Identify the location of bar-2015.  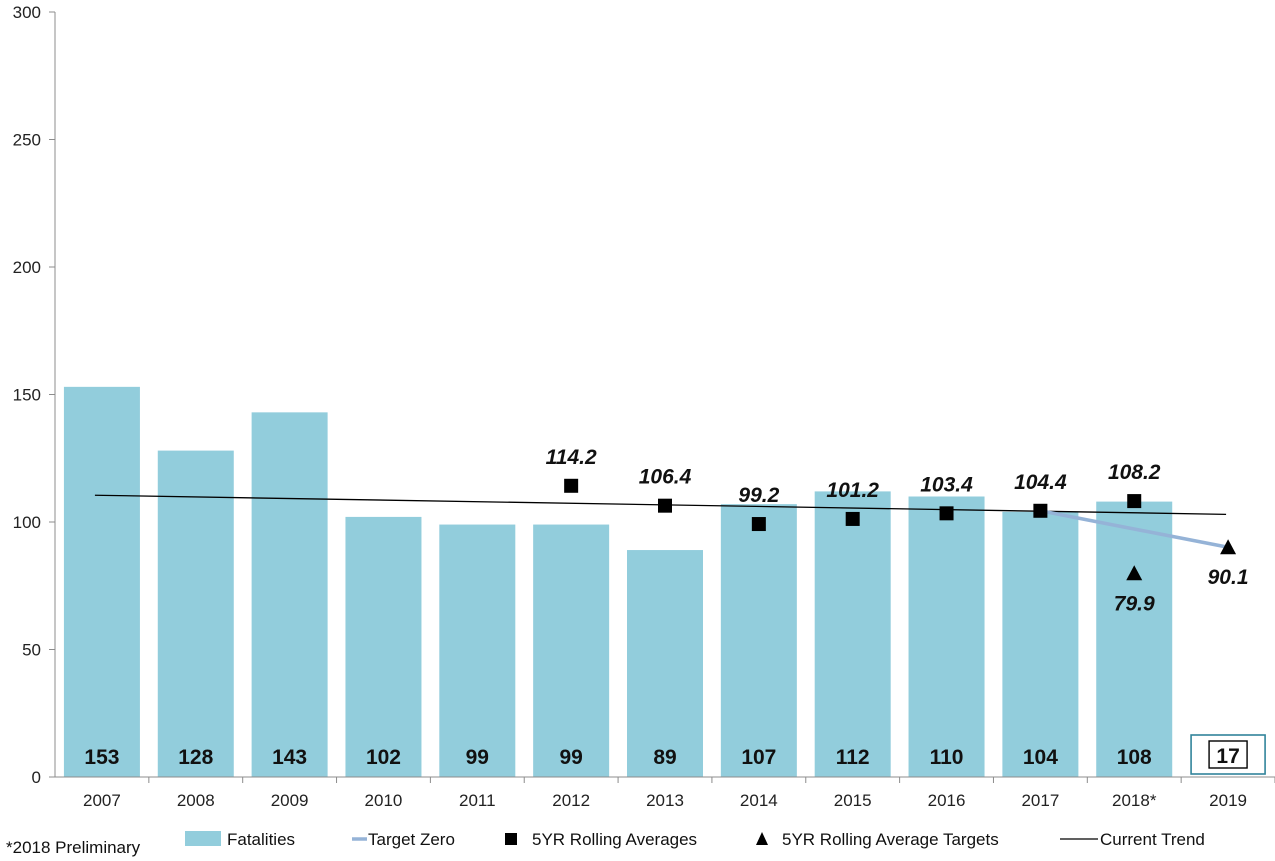
(852, 634).